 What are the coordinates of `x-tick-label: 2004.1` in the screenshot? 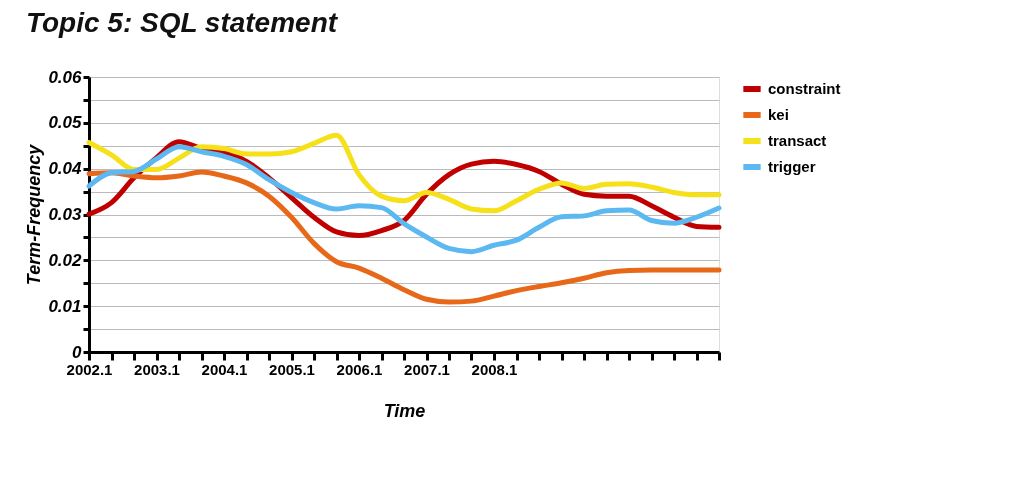 It's located at (224, 369).